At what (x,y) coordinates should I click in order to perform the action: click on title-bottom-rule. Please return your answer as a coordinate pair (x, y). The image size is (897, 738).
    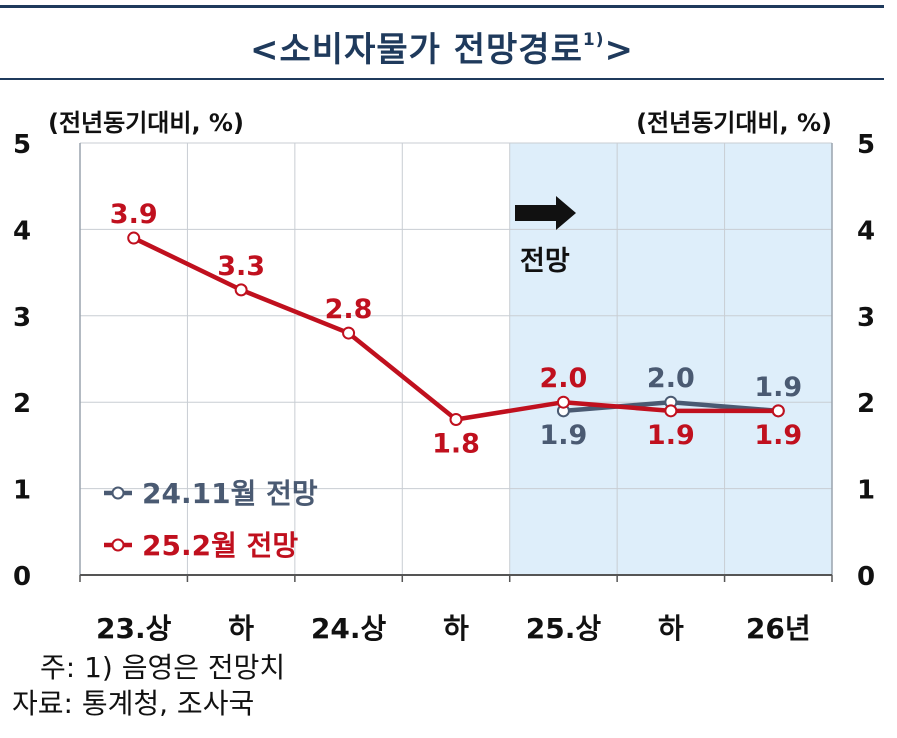
    Looking at the image, I should click on (442, 79).